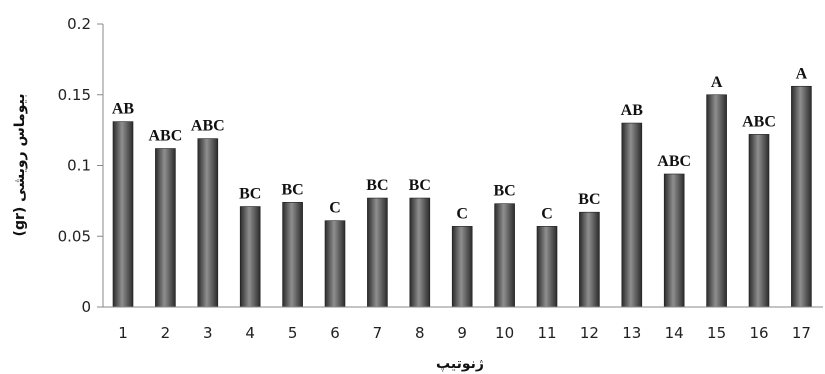 The image size is (825, 374). I want to click on y-tick-label: 0, so click(86, 307).